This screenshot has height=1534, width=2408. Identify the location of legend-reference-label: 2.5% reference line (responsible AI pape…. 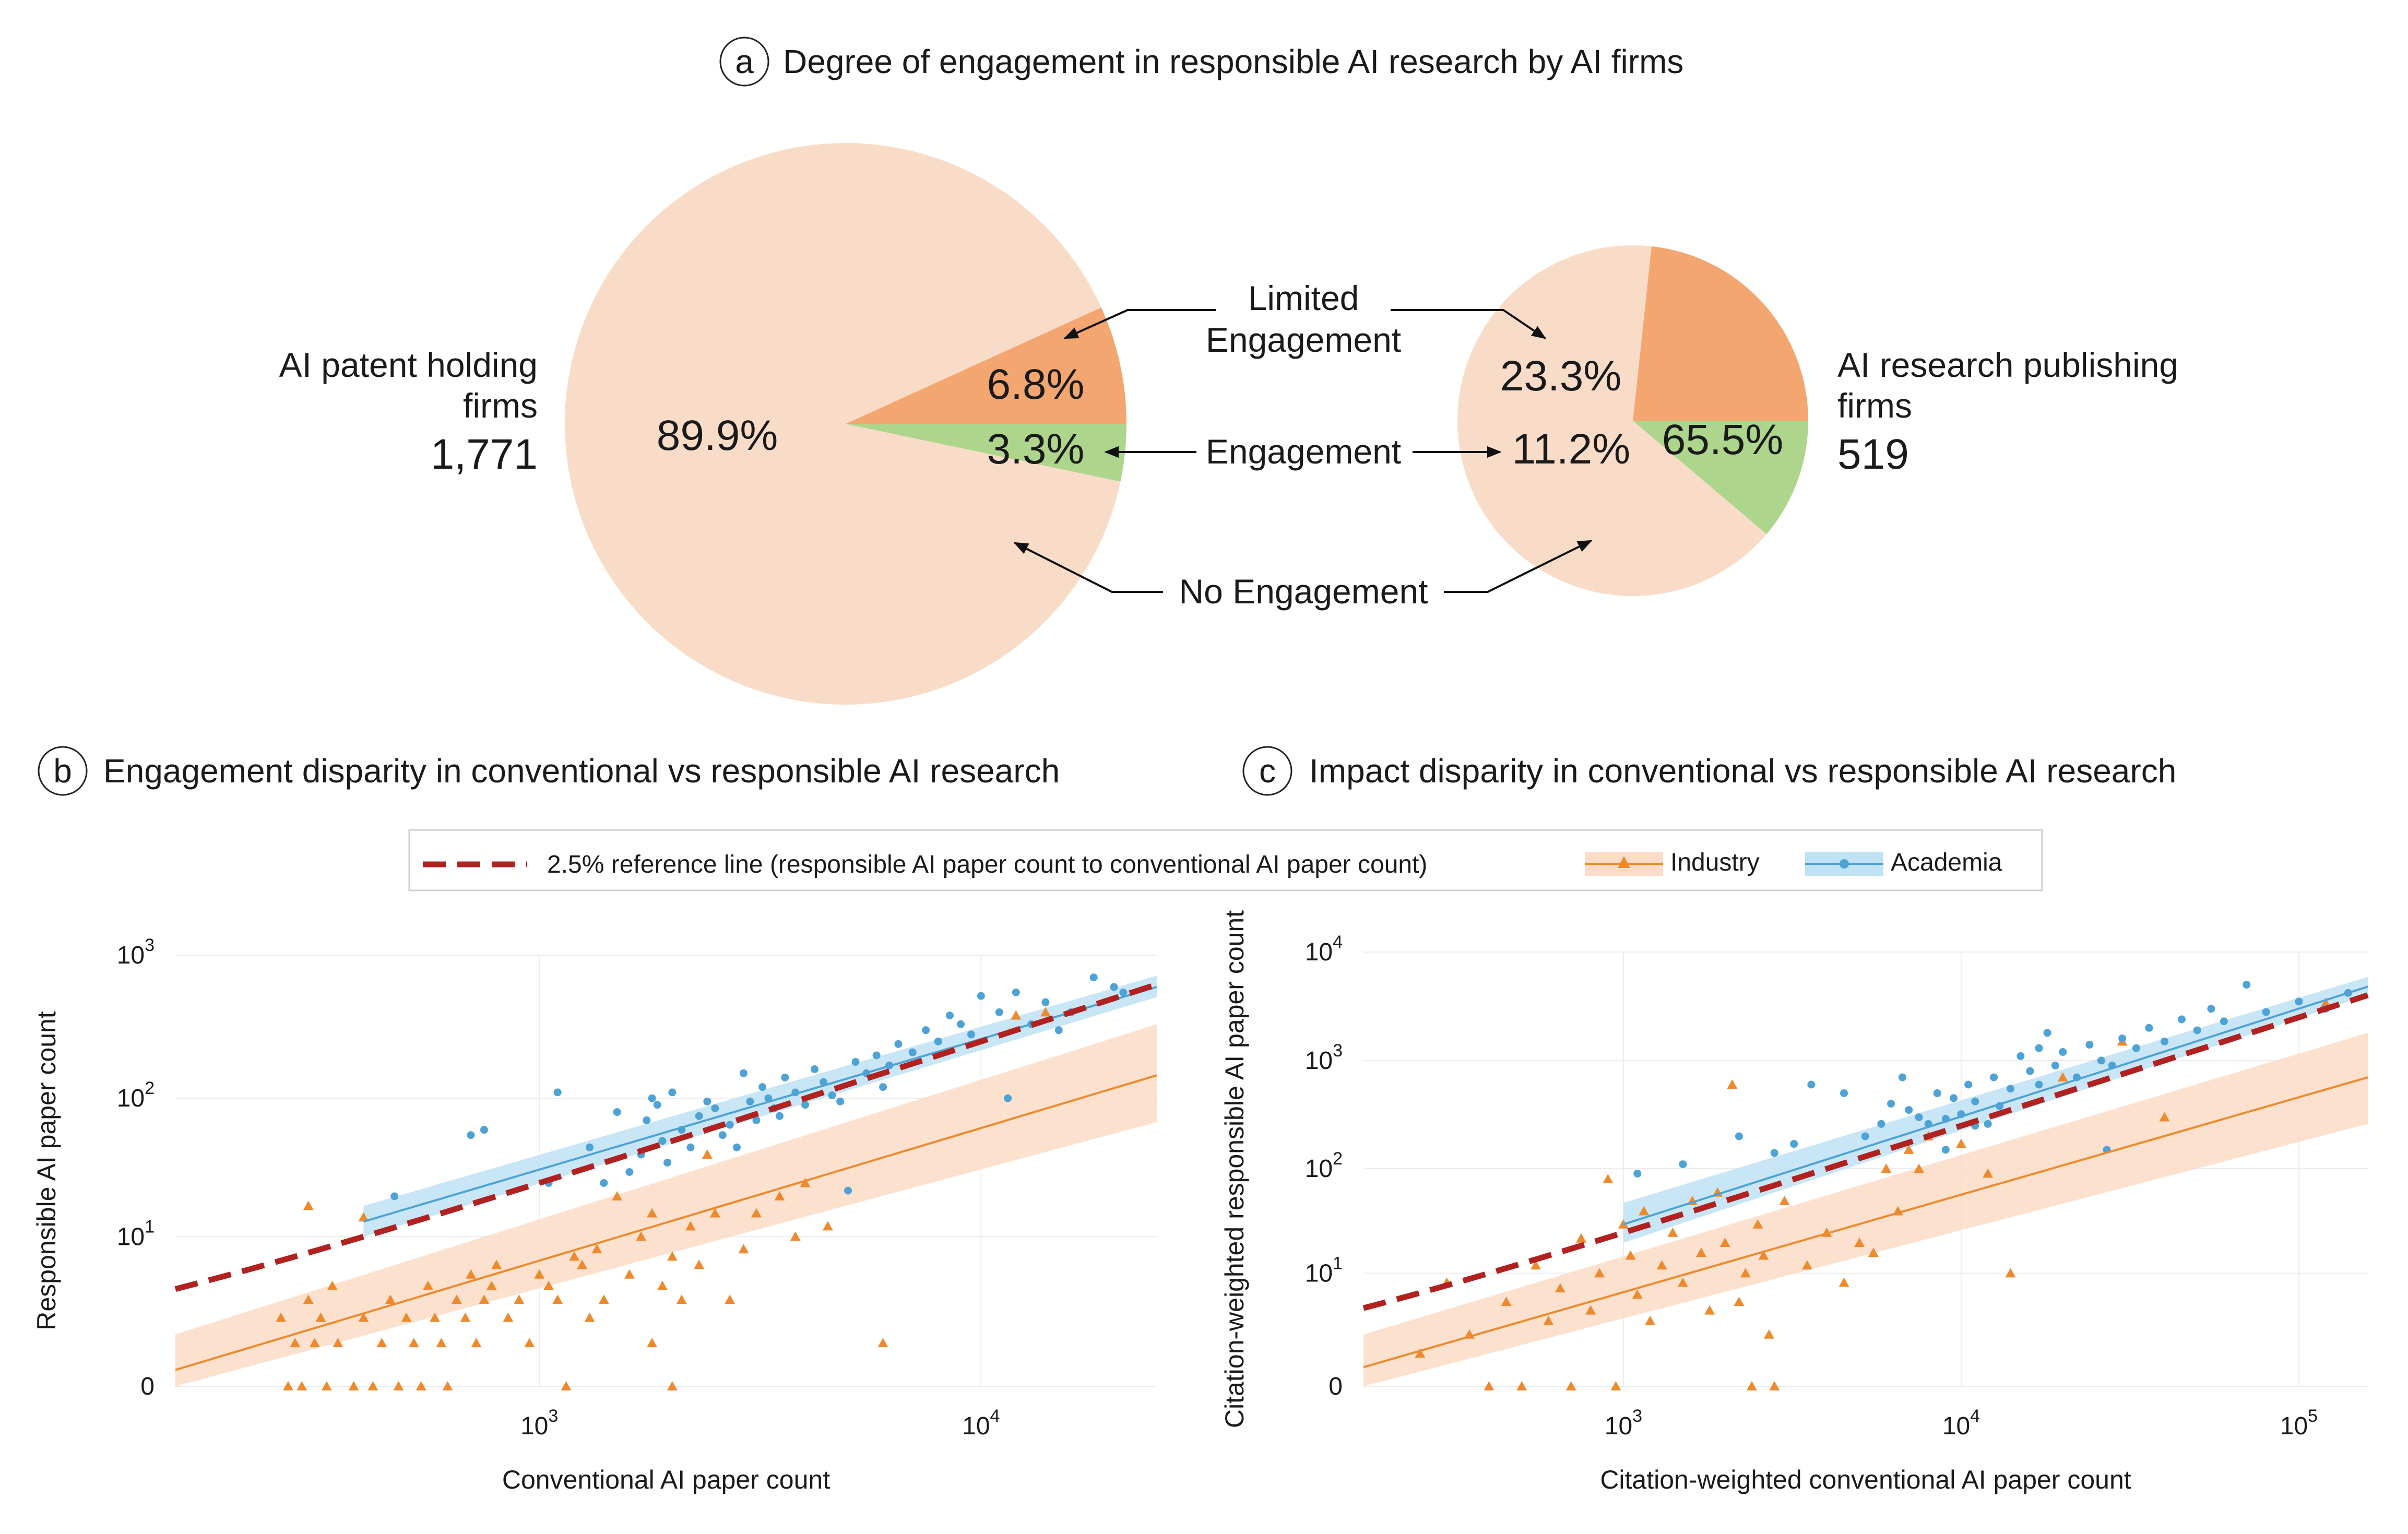
(987, 864).